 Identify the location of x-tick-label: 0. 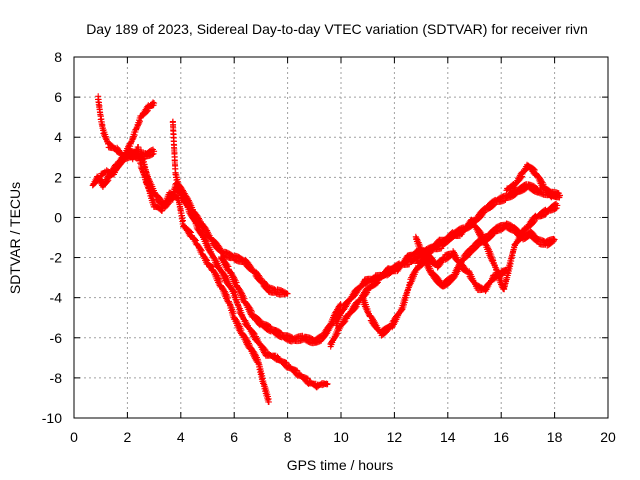
(74, 437).